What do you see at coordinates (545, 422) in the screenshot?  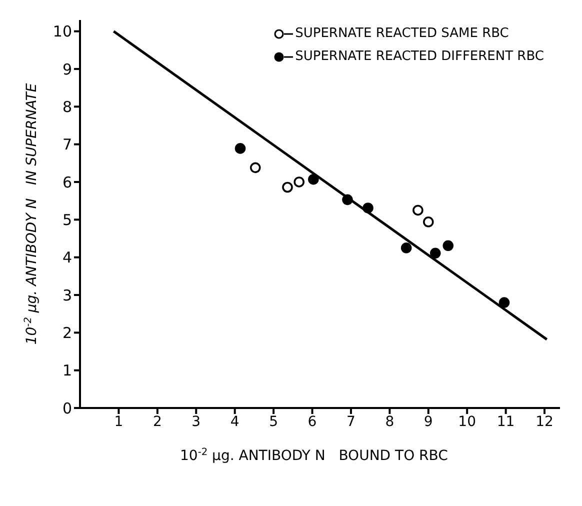 I see `x-tick-label: 12` at bounding box center [545, 422].